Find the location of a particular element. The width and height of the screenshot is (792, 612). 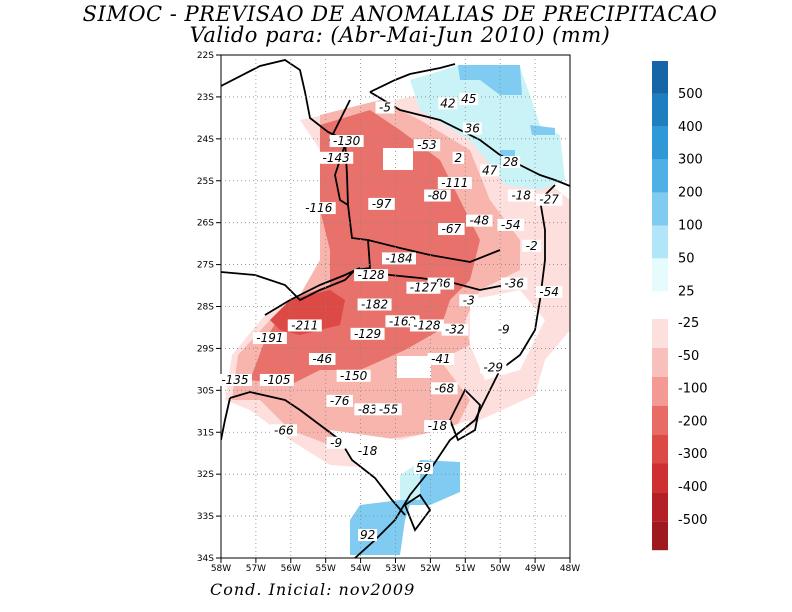

lat-label: 26S is located at coordinates (205, 224).